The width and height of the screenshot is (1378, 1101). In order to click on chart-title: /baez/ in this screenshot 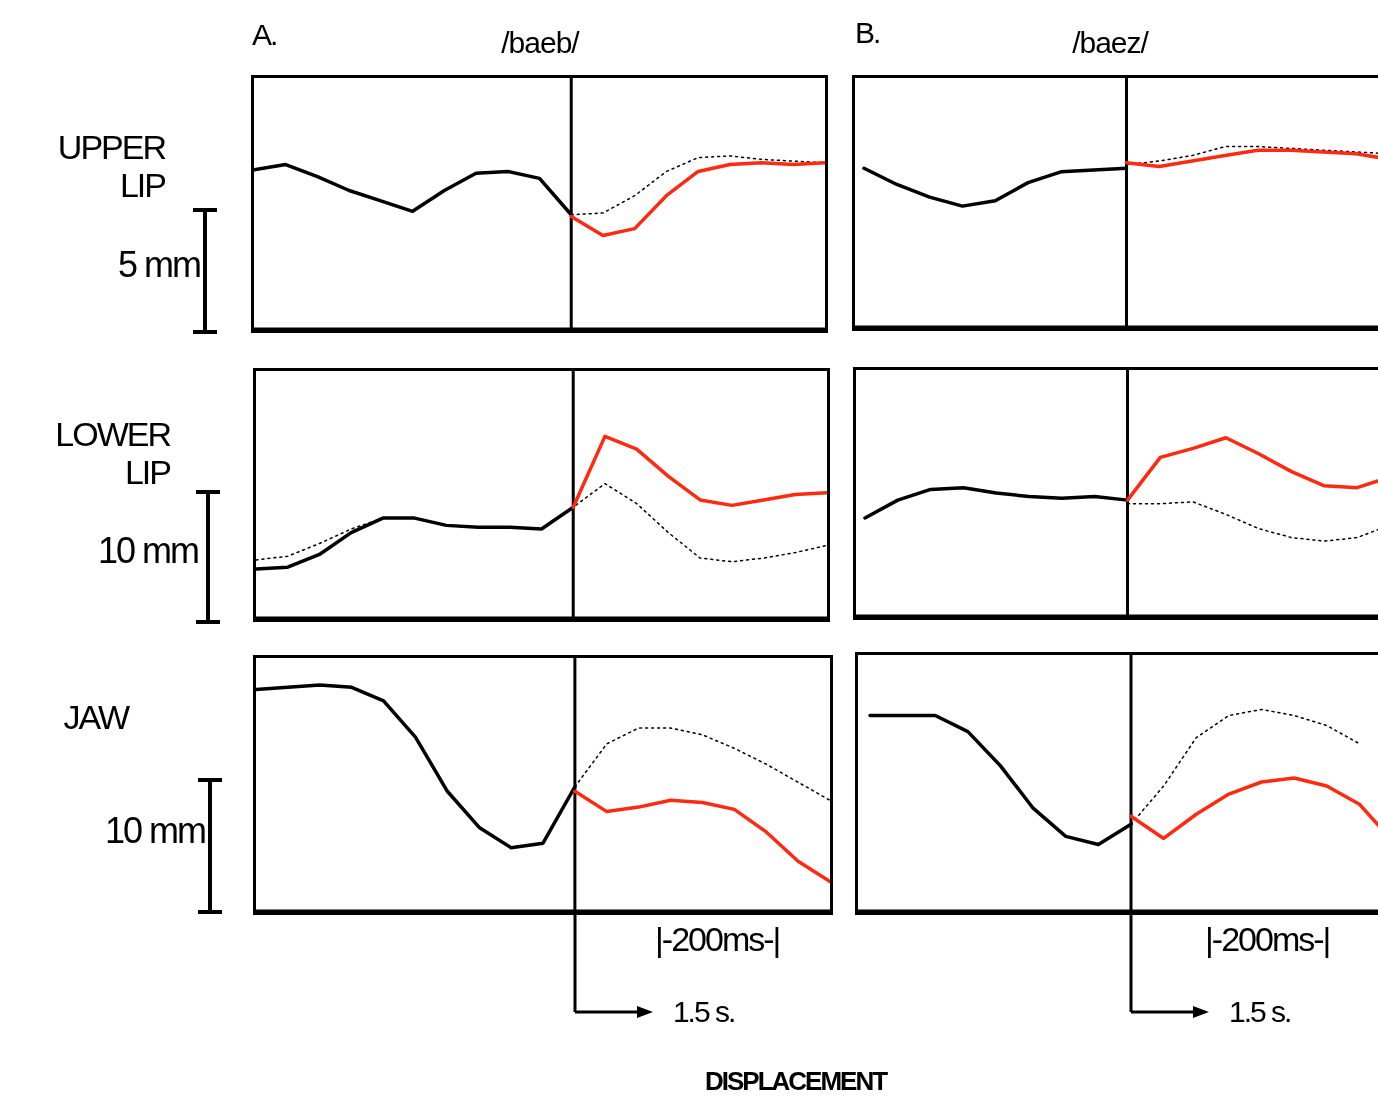, I will do `click(1110, 43)`.